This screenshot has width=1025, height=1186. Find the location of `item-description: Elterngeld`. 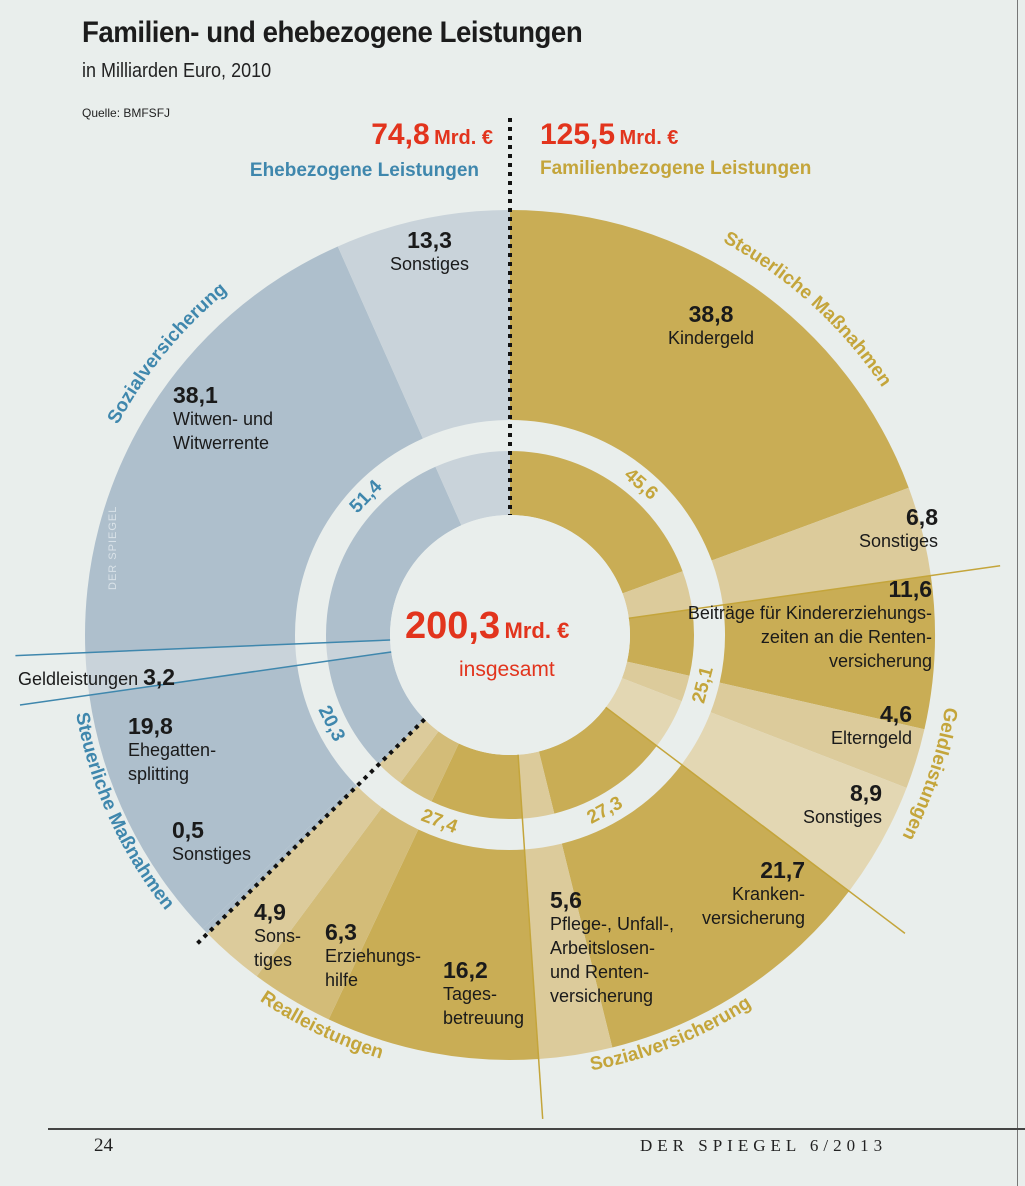

item-description: Elterngeld is located at coordinates (871, 738).